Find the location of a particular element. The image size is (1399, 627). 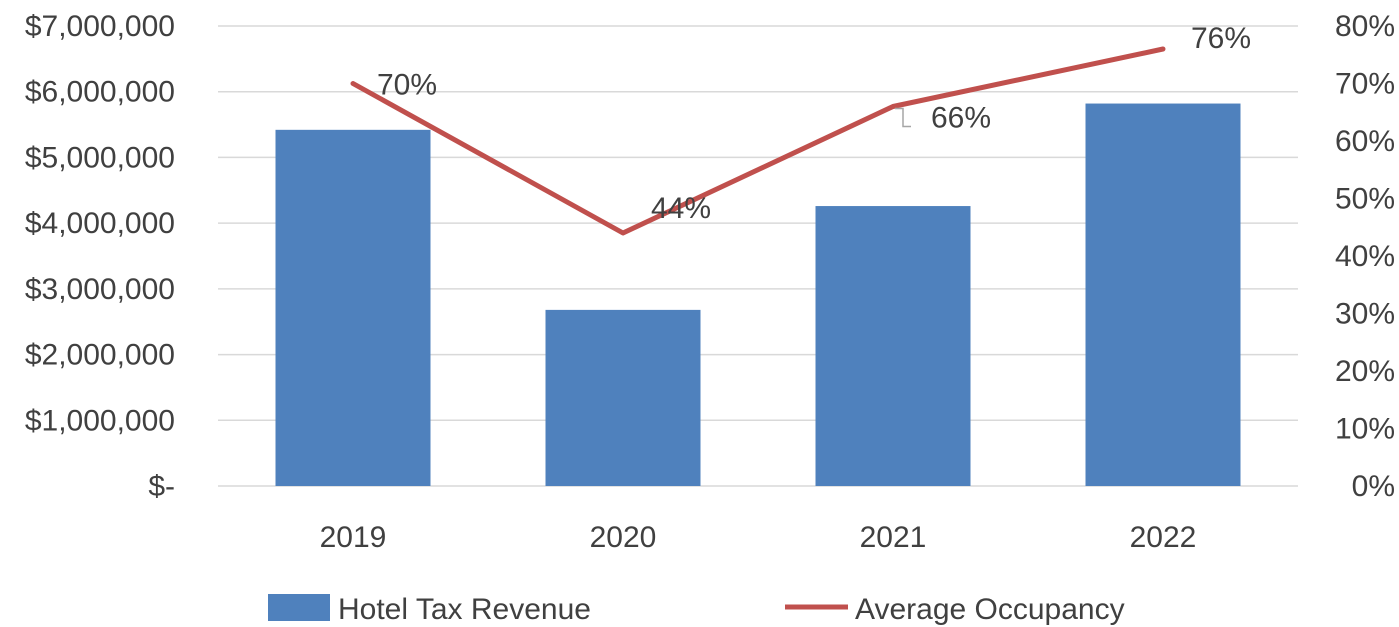

right-axis-tick-label: 80% is located at coordinates (1365, 26).